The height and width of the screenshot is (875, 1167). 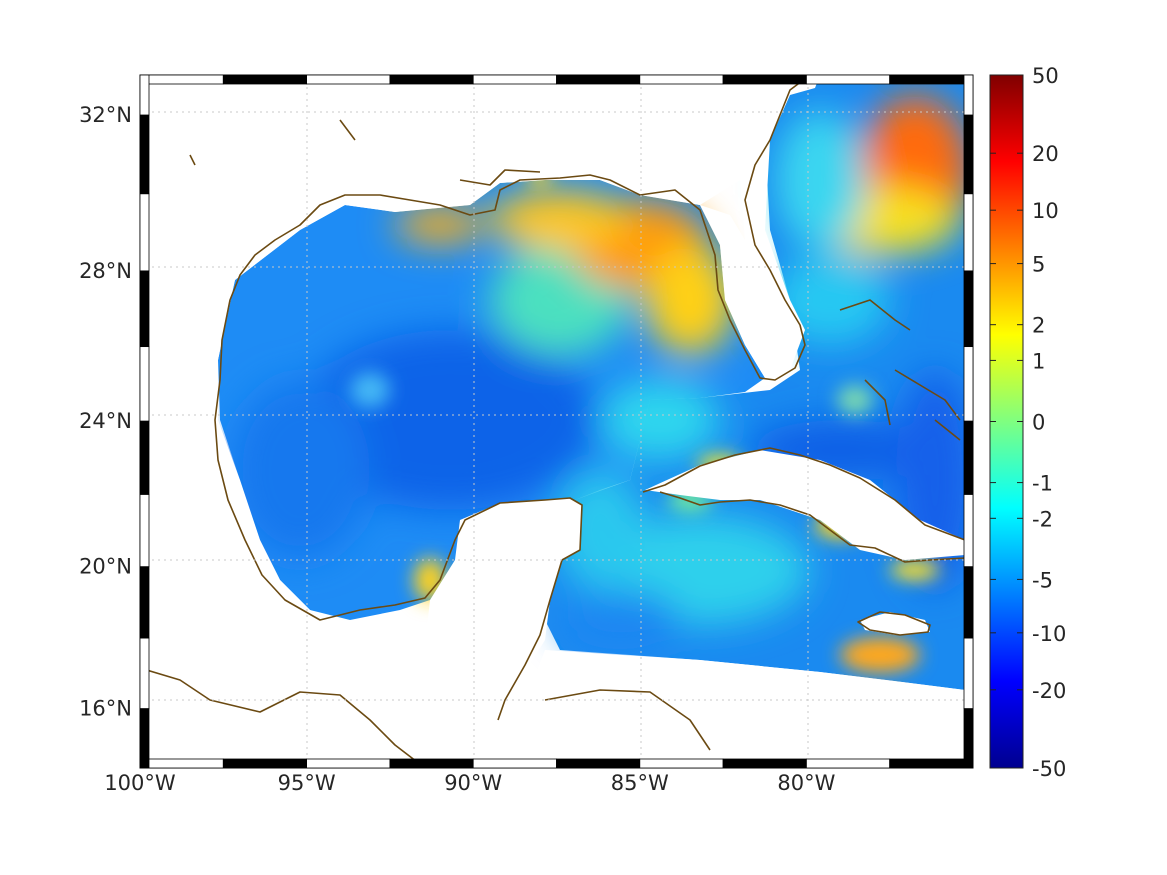 I want to click on y-tick-label: 16°N, so click(x=105, y=709).